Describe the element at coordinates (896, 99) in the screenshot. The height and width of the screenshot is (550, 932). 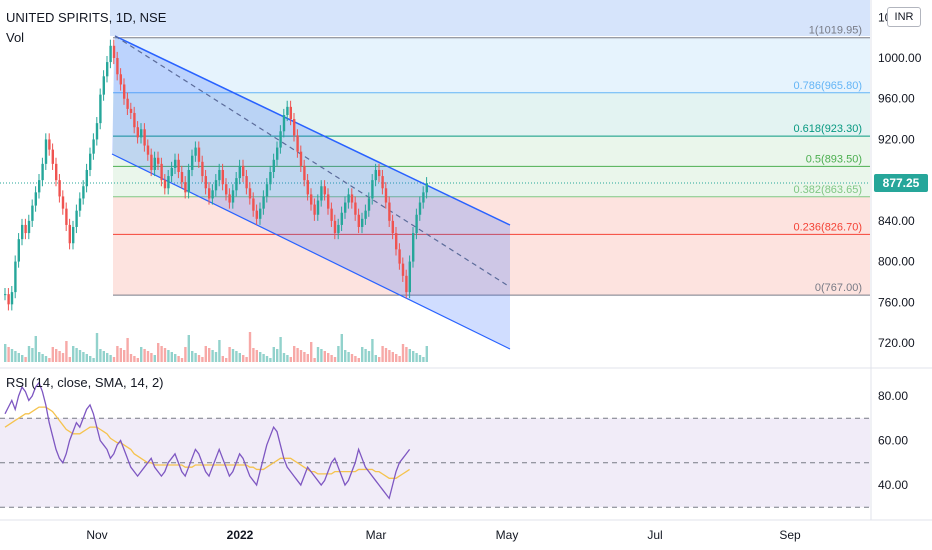
I see `price-tick-6: 960.00` at that location.